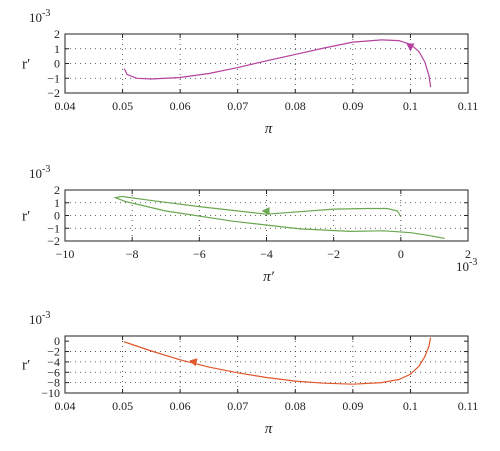  Describe the element at coordinates (50, 393) in the screenshot. I see `y-tick-label: −10` at that location.